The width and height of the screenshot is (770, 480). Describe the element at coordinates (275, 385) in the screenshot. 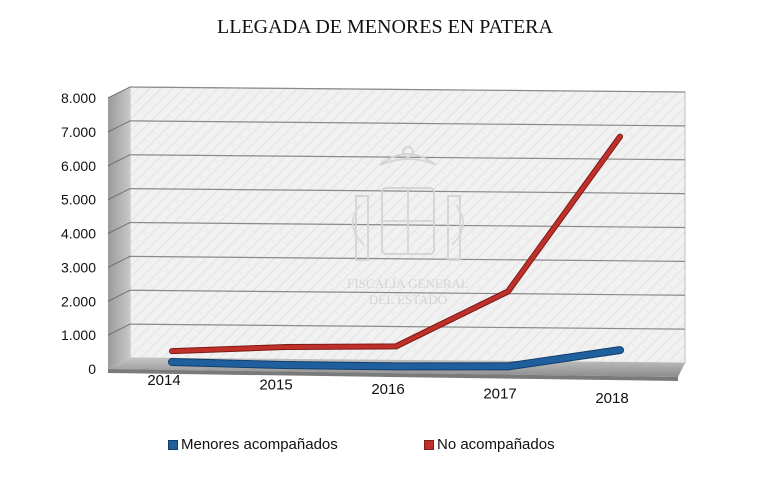

I see `x-tick-label: 2015` at that location.